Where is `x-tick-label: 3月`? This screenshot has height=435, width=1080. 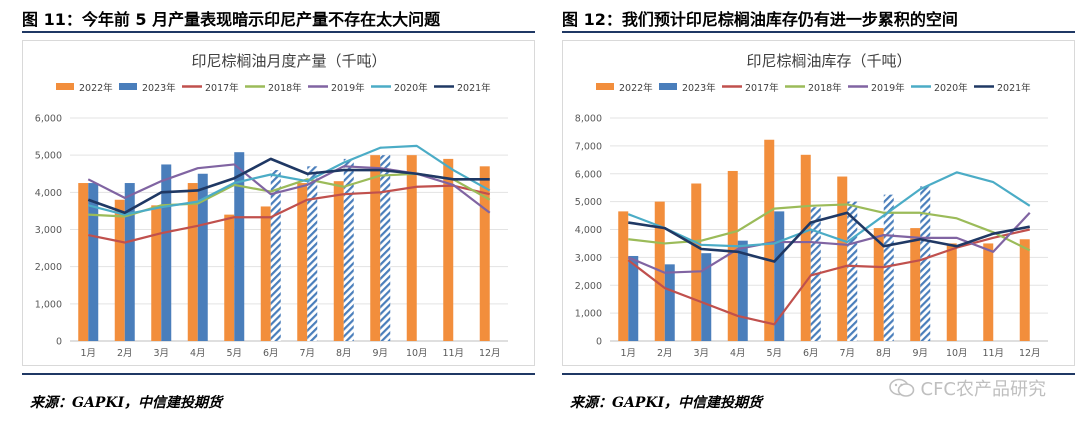 x-tick-label: 3月 is located at coordinates (161, 353).